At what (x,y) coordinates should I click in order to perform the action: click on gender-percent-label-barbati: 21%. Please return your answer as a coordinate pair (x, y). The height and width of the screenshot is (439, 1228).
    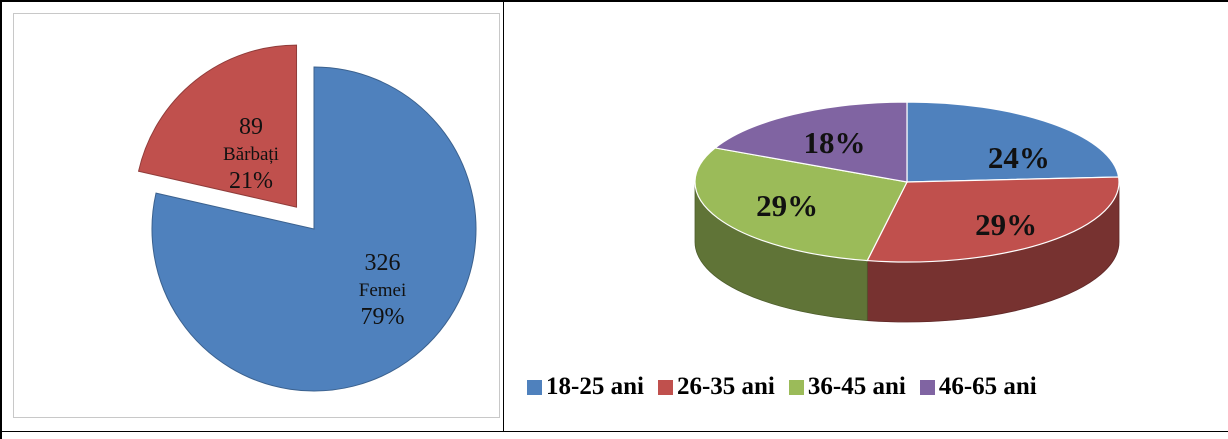
    Looking at the image, I should click on (251, 181).